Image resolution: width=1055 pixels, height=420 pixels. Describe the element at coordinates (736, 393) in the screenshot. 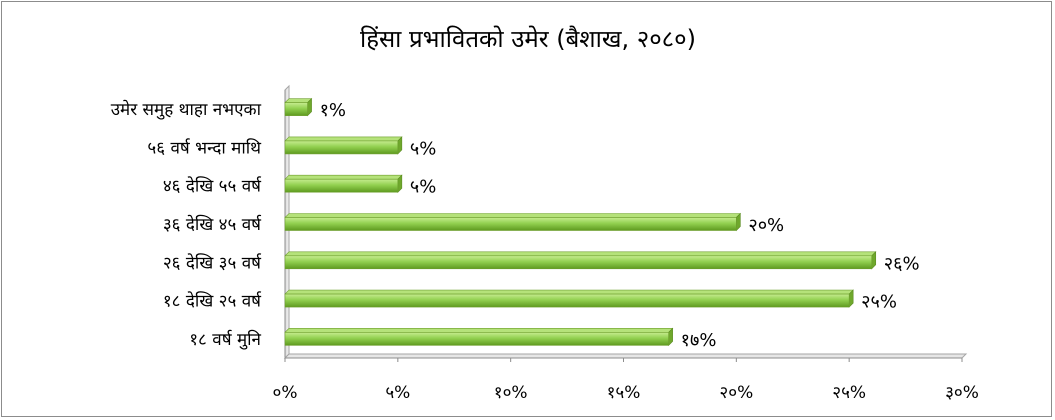

I see `x-tick-label: २०%` at that location.